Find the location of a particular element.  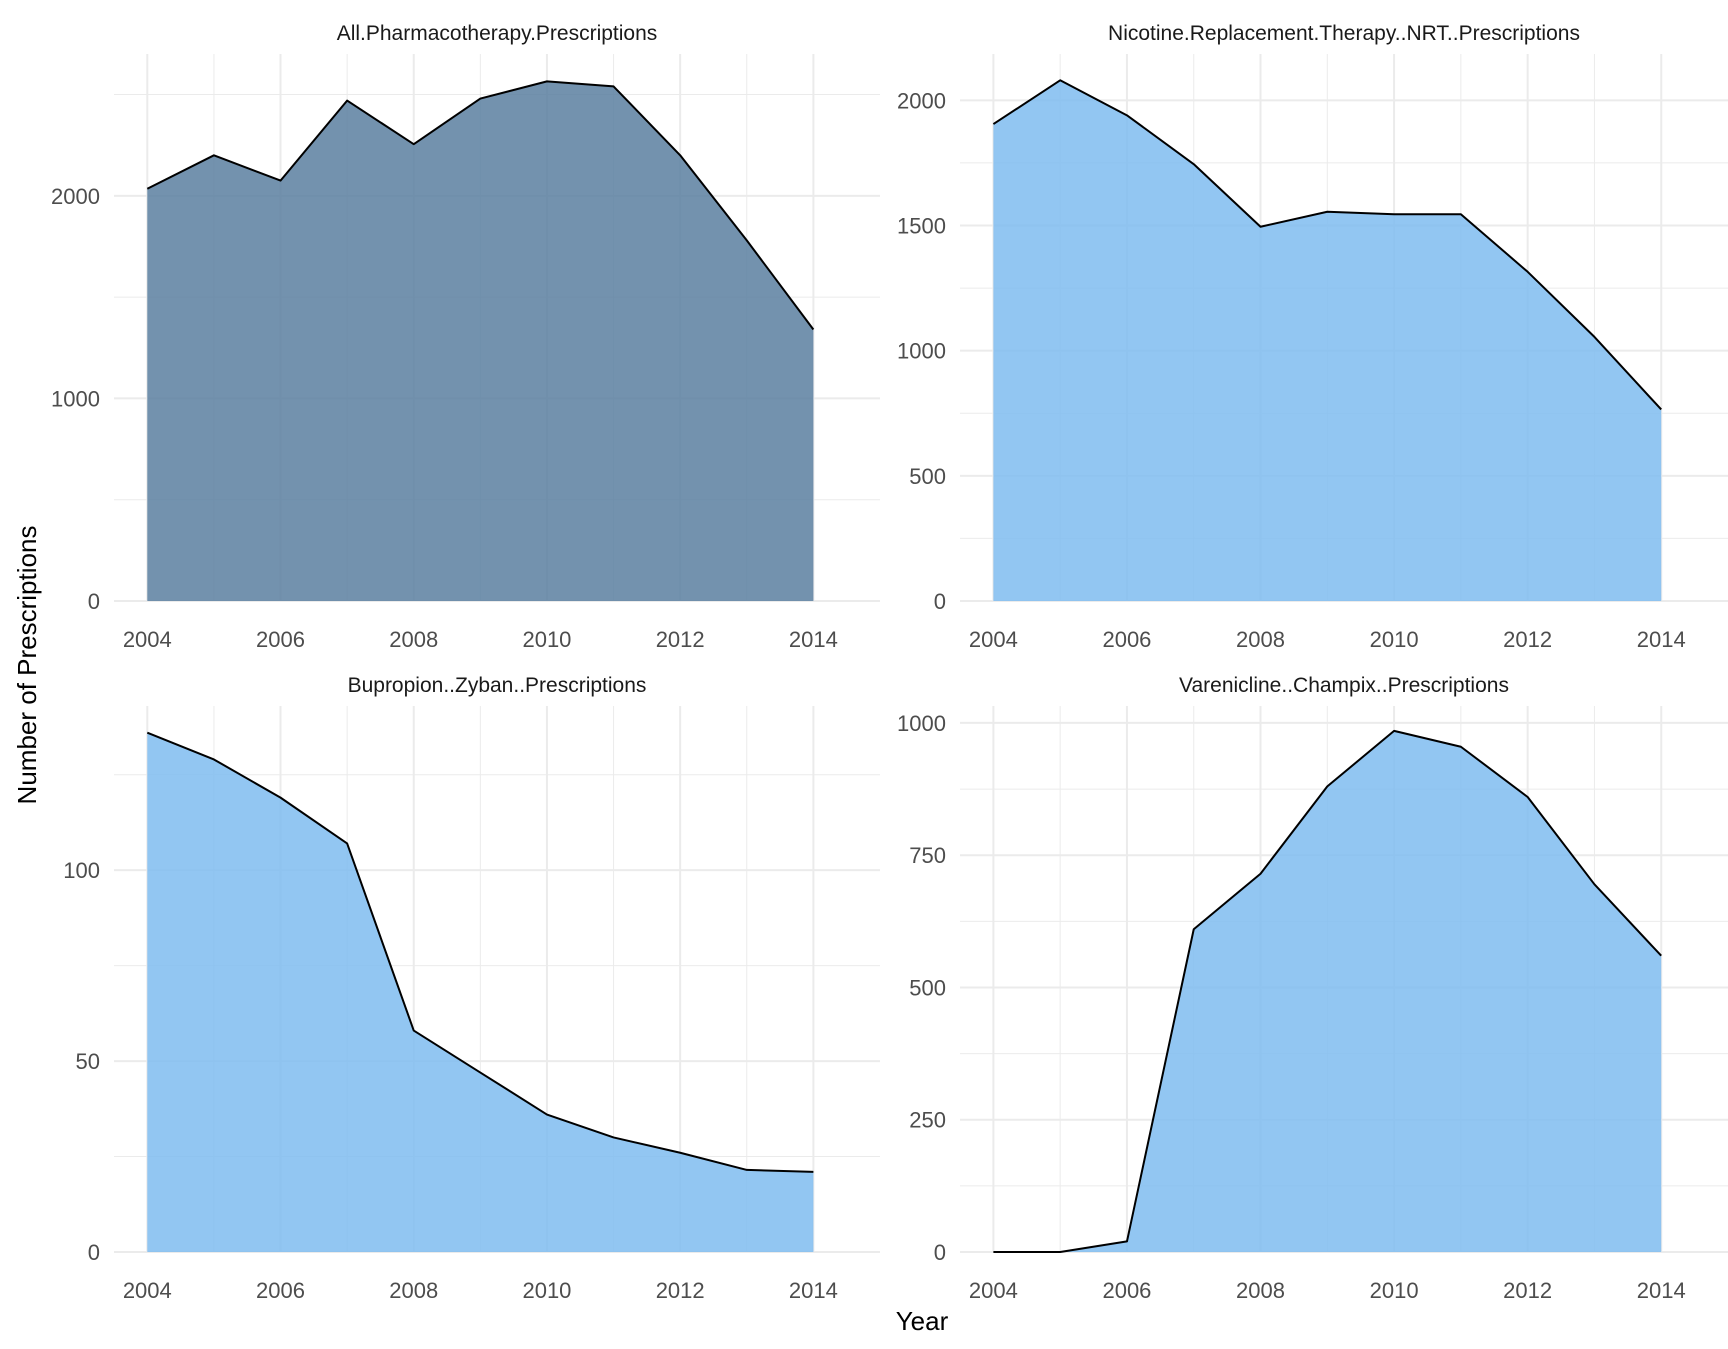

x-axis-title: Year is located at coordinates (922, 1321).